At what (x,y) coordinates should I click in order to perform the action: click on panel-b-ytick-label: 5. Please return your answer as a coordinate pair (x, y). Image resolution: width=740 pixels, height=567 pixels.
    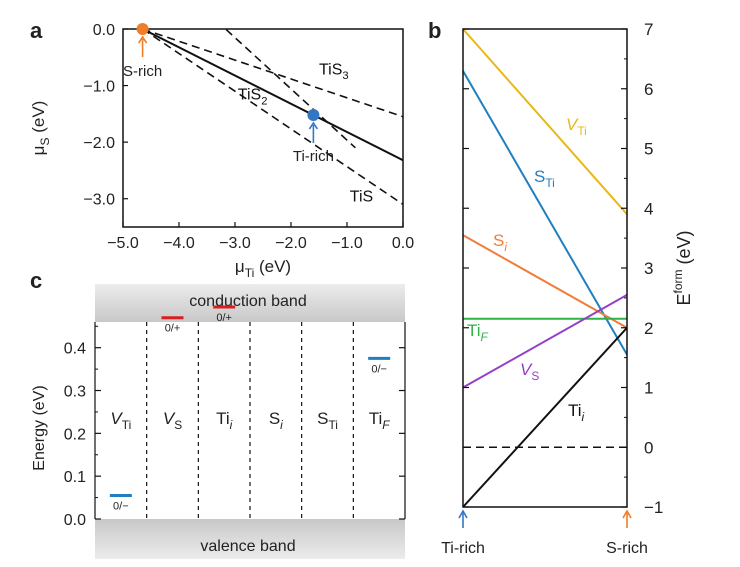
    Looking at the image, I should click on (648, 149).